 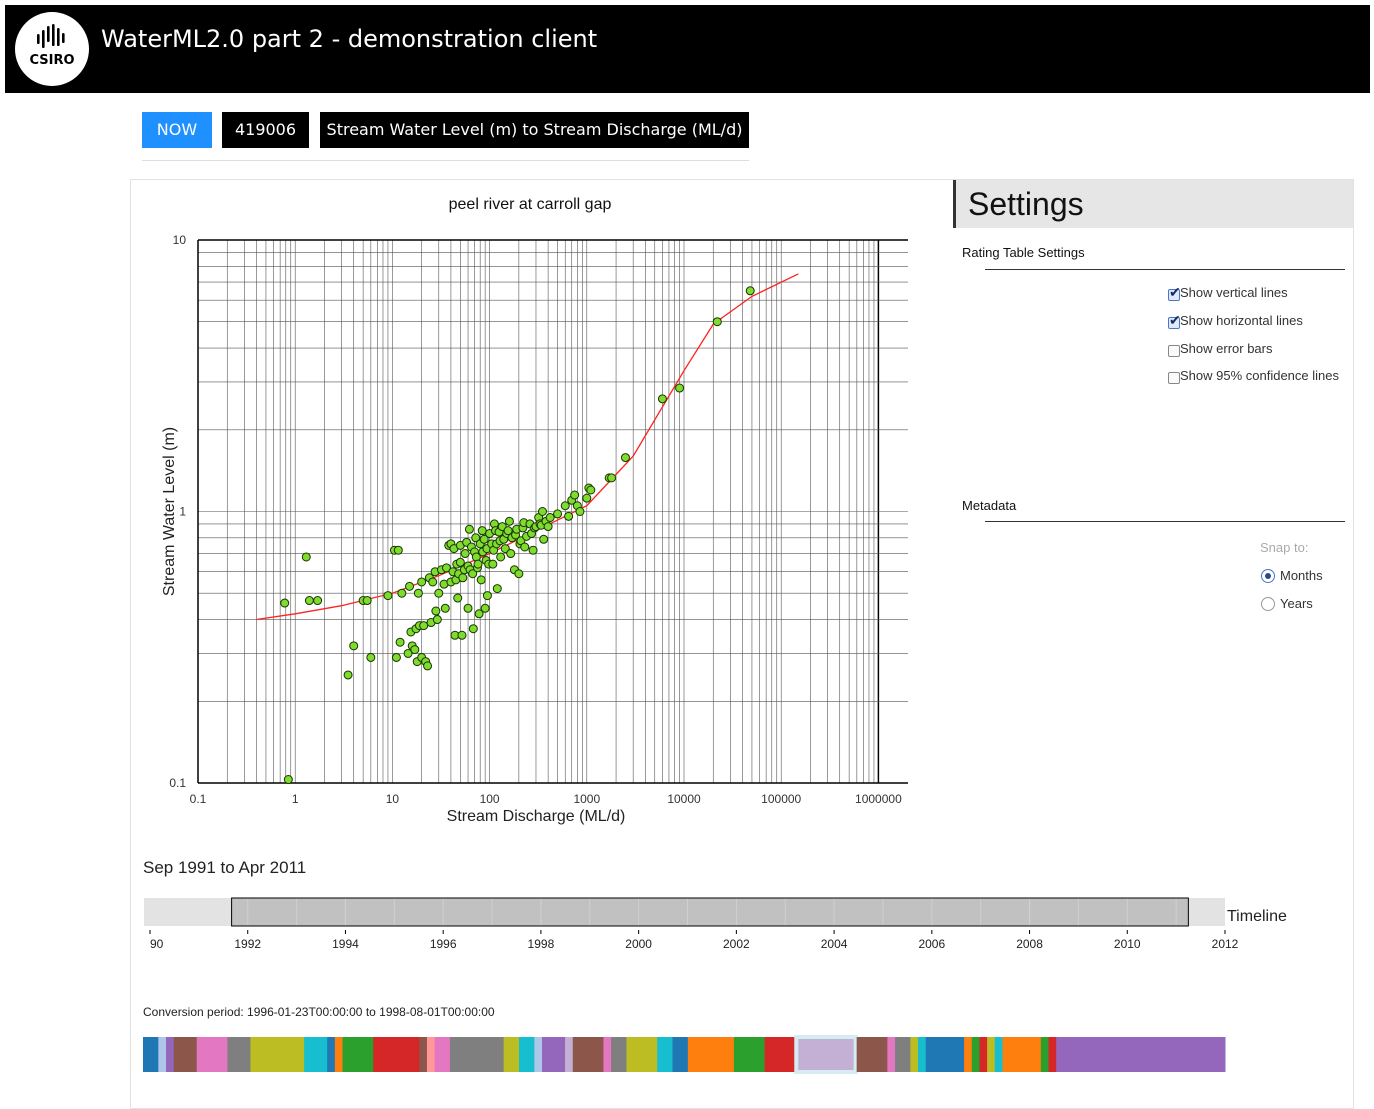 What do you see at coordinates (1029, 944) in the screenshot?
I see `timeline-year-label: 2008` at bounding box center [1029, 944].